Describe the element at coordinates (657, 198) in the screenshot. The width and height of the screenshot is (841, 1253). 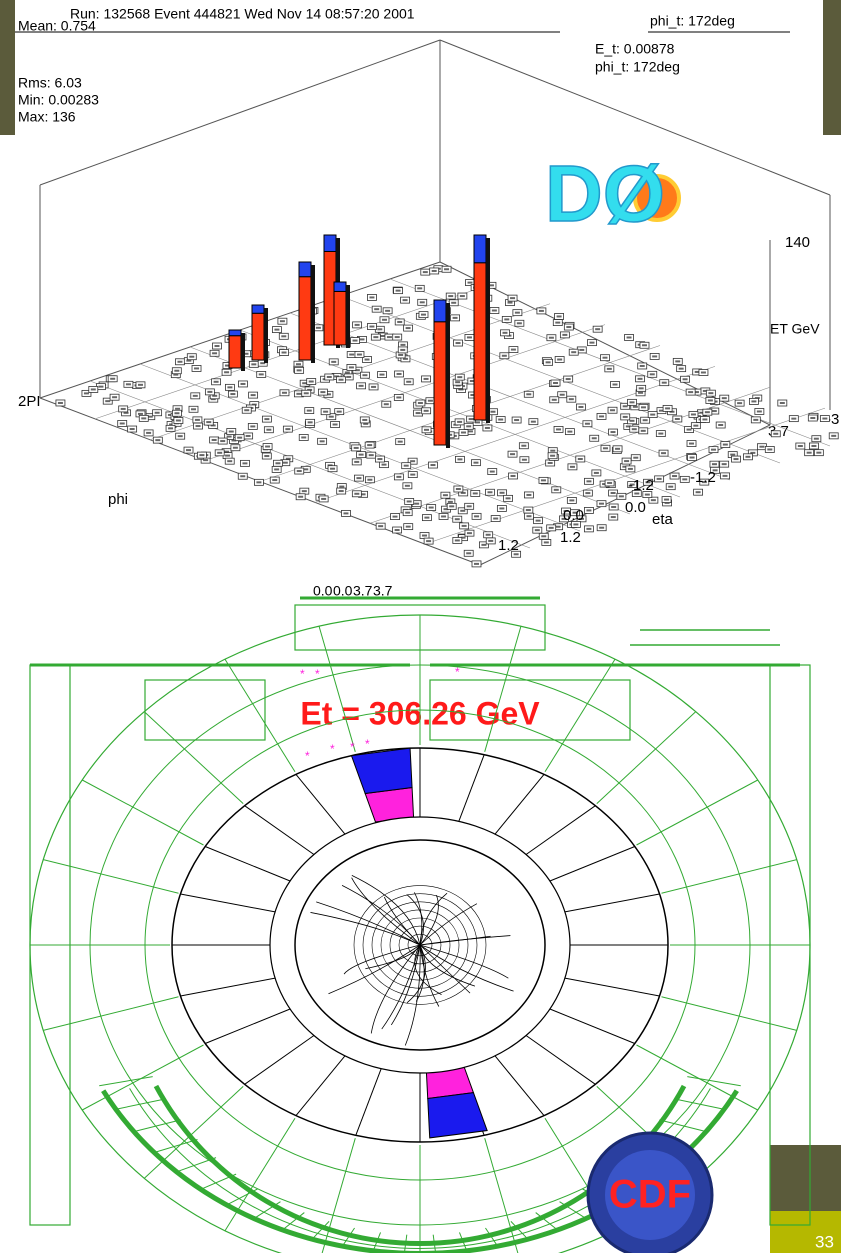
I see `logo-ball` at that location.